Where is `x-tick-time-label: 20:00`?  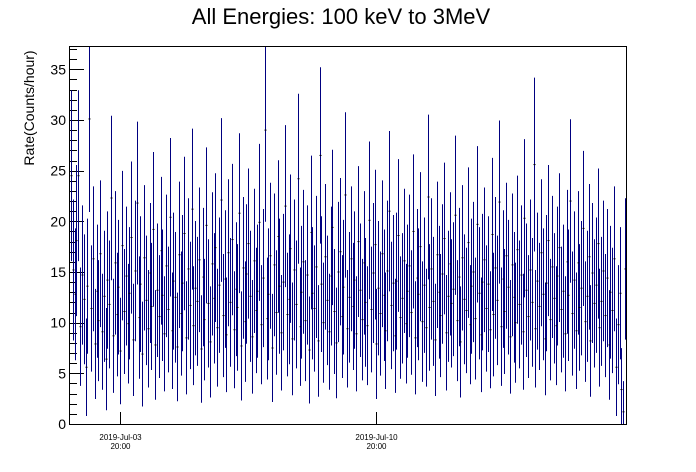 x-tick-time-label: 20:00 is located at coordinates (120, 446).